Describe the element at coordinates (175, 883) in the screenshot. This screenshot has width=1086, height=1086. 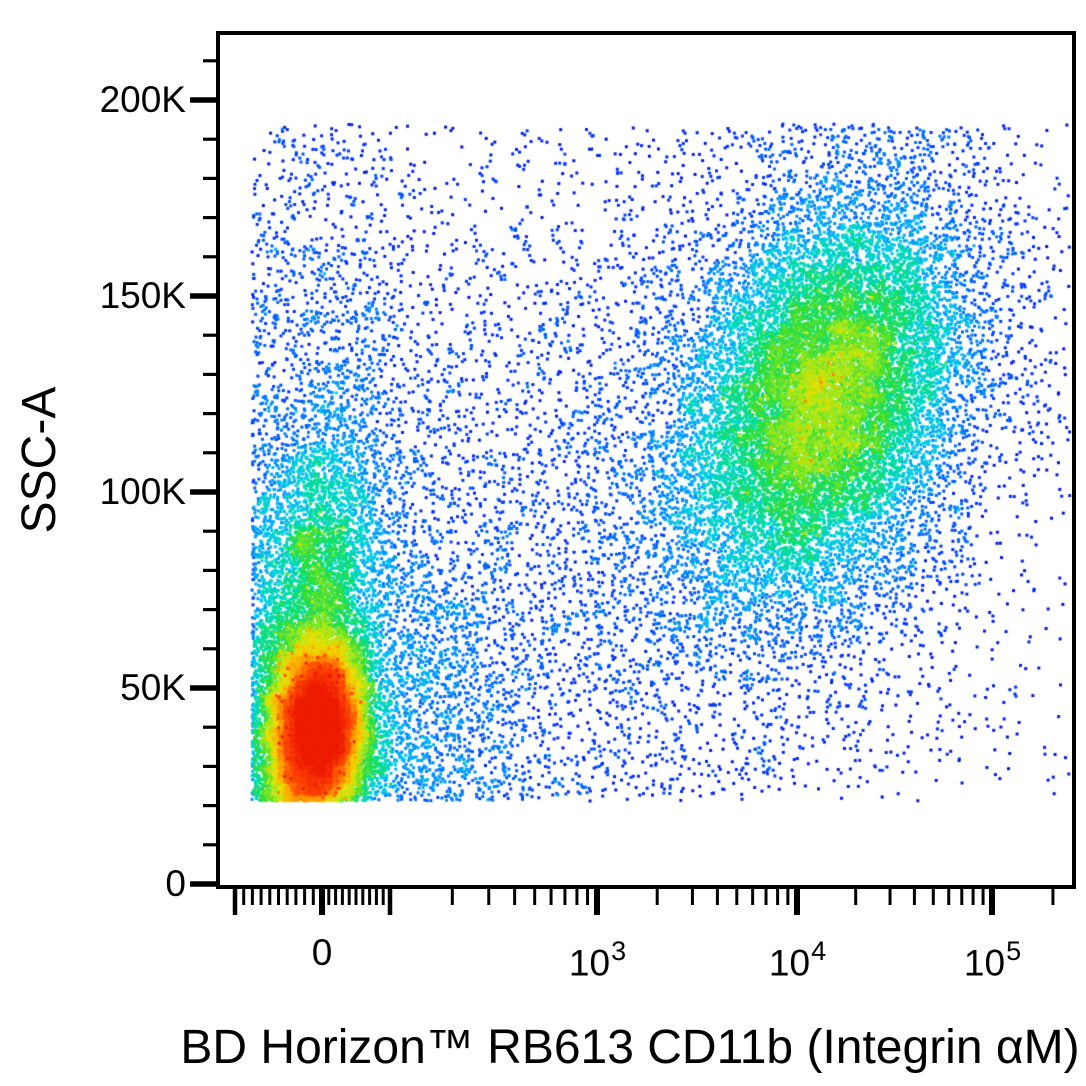
I see `y-tick-label-0: 0` at that location.